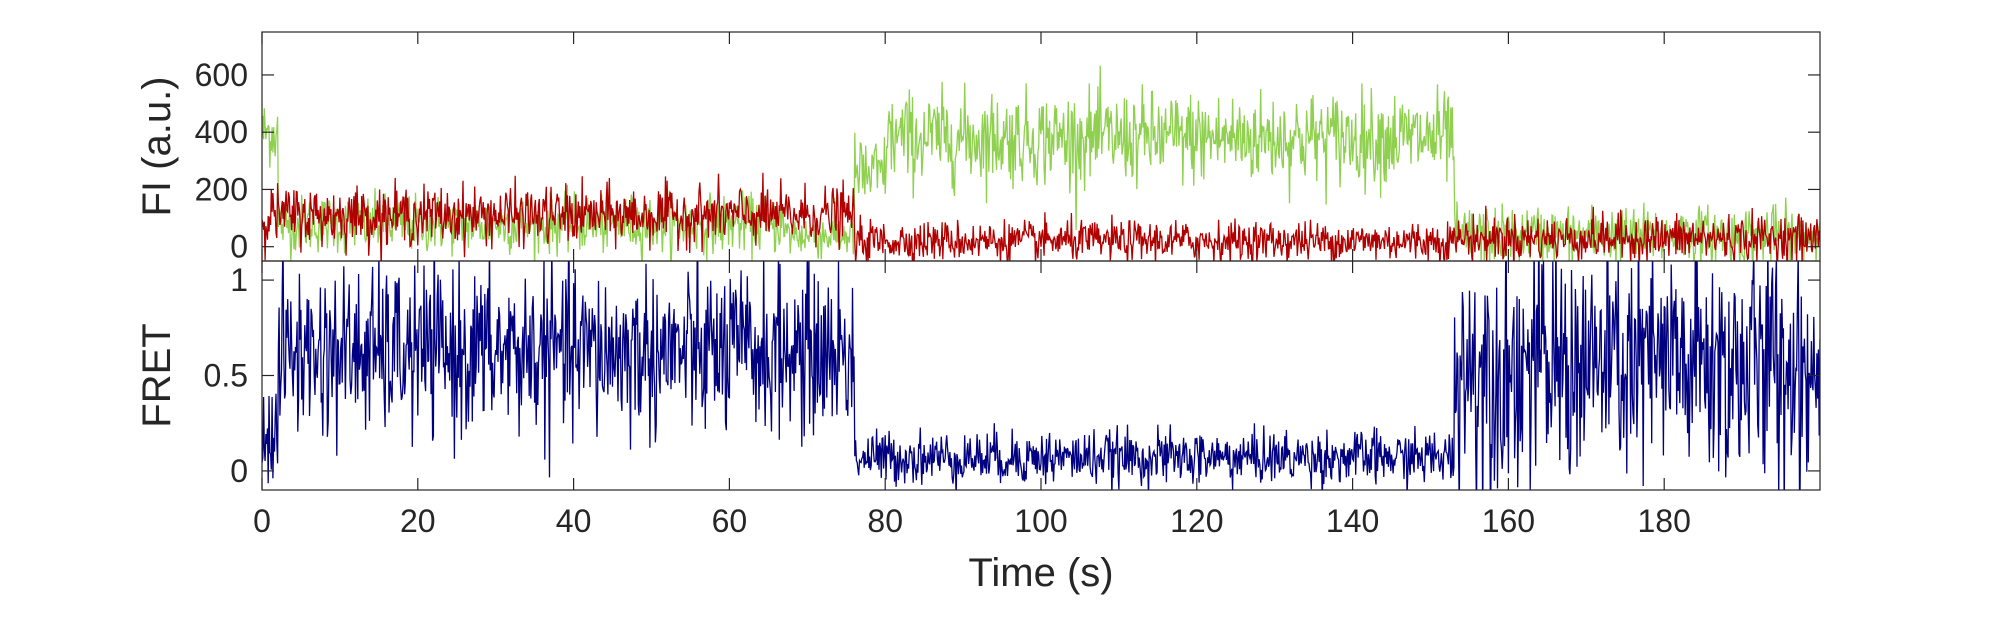 The height and width of the screenshot is (630, 2005). Describe the element at coordinates (157, 146) in the screenshot. I see `y-axis-label: FI (a.u.)` at that location.